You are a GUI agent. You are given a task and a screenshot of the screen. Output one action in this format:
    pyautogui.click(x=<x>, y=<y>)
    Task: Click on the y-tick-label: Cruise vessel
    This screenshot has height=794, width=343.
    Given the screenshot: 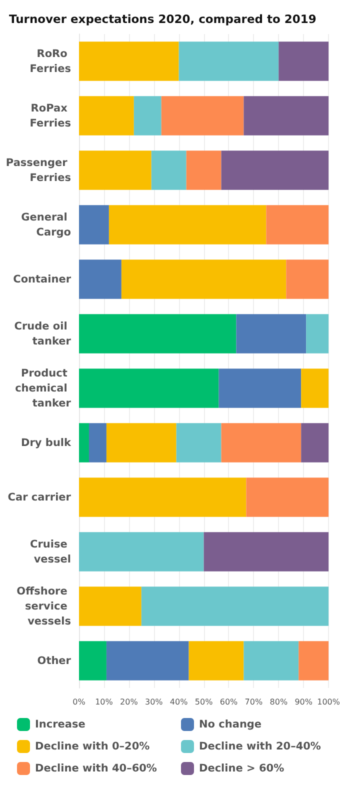 What is the action you would take?
    pyautogui.click(x=50, y=552)
    